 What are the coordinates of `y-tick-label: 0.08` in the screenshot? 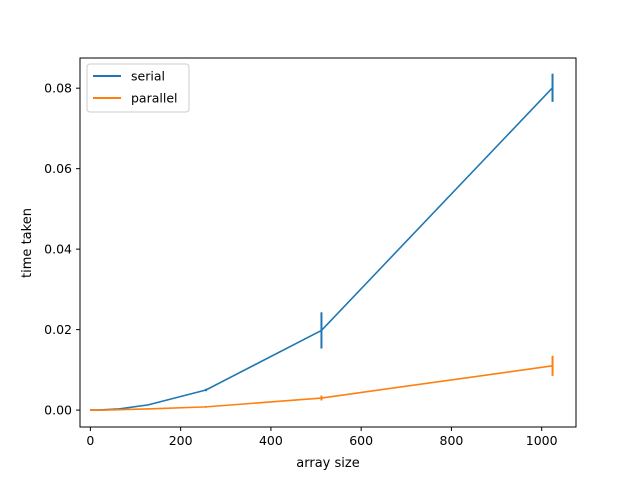 It's located at (58, 88).